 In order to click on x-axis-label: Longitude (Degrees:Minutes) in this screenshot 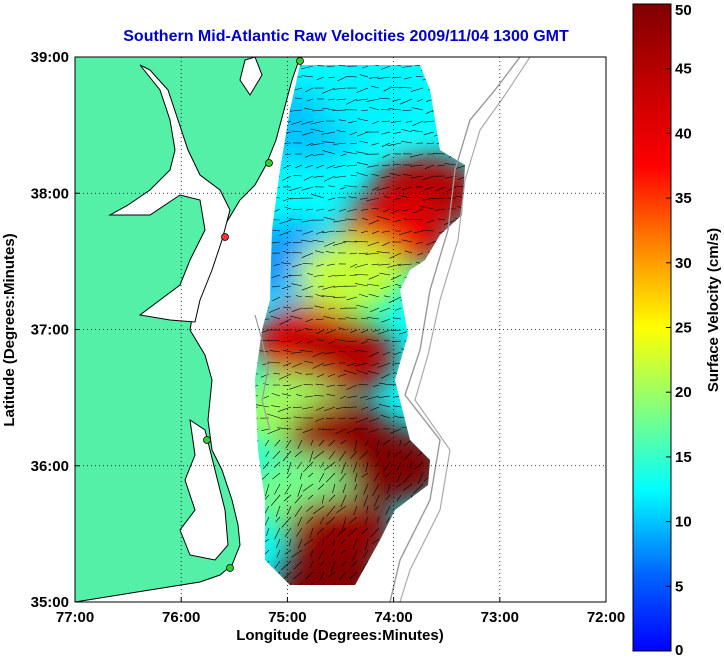, I will do `click(340, 635)`.